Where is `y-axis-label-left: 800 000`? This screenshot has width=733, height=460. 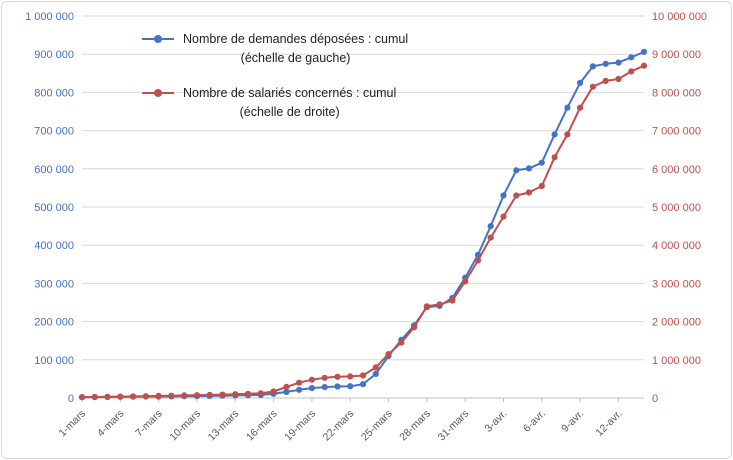 y-axis-label-left: 800 000 is located at coordinates (54, 93).